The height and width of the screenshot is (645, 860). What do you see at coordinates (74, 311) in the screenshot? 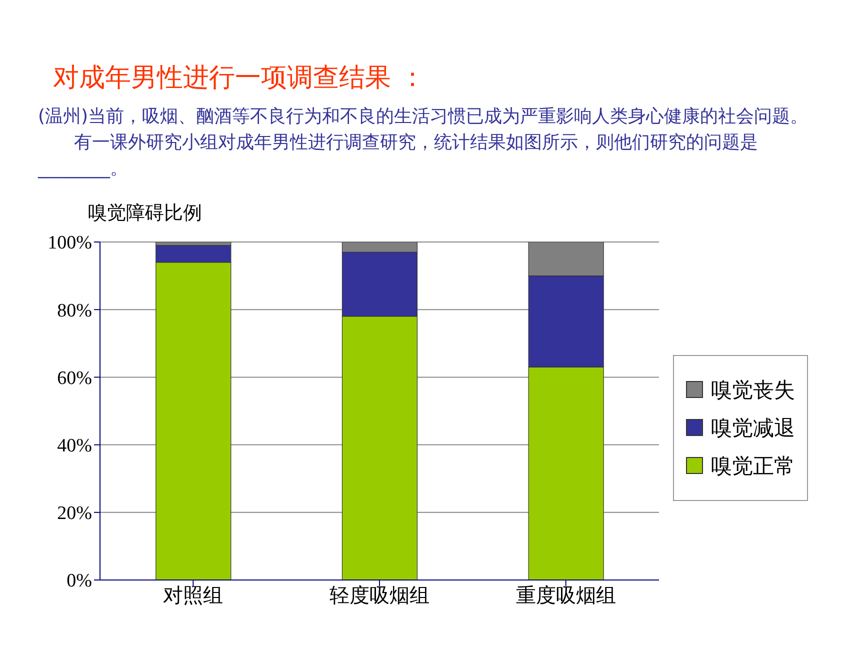
I see `y-tick-label: 80%` at bounding box center [74, 311].